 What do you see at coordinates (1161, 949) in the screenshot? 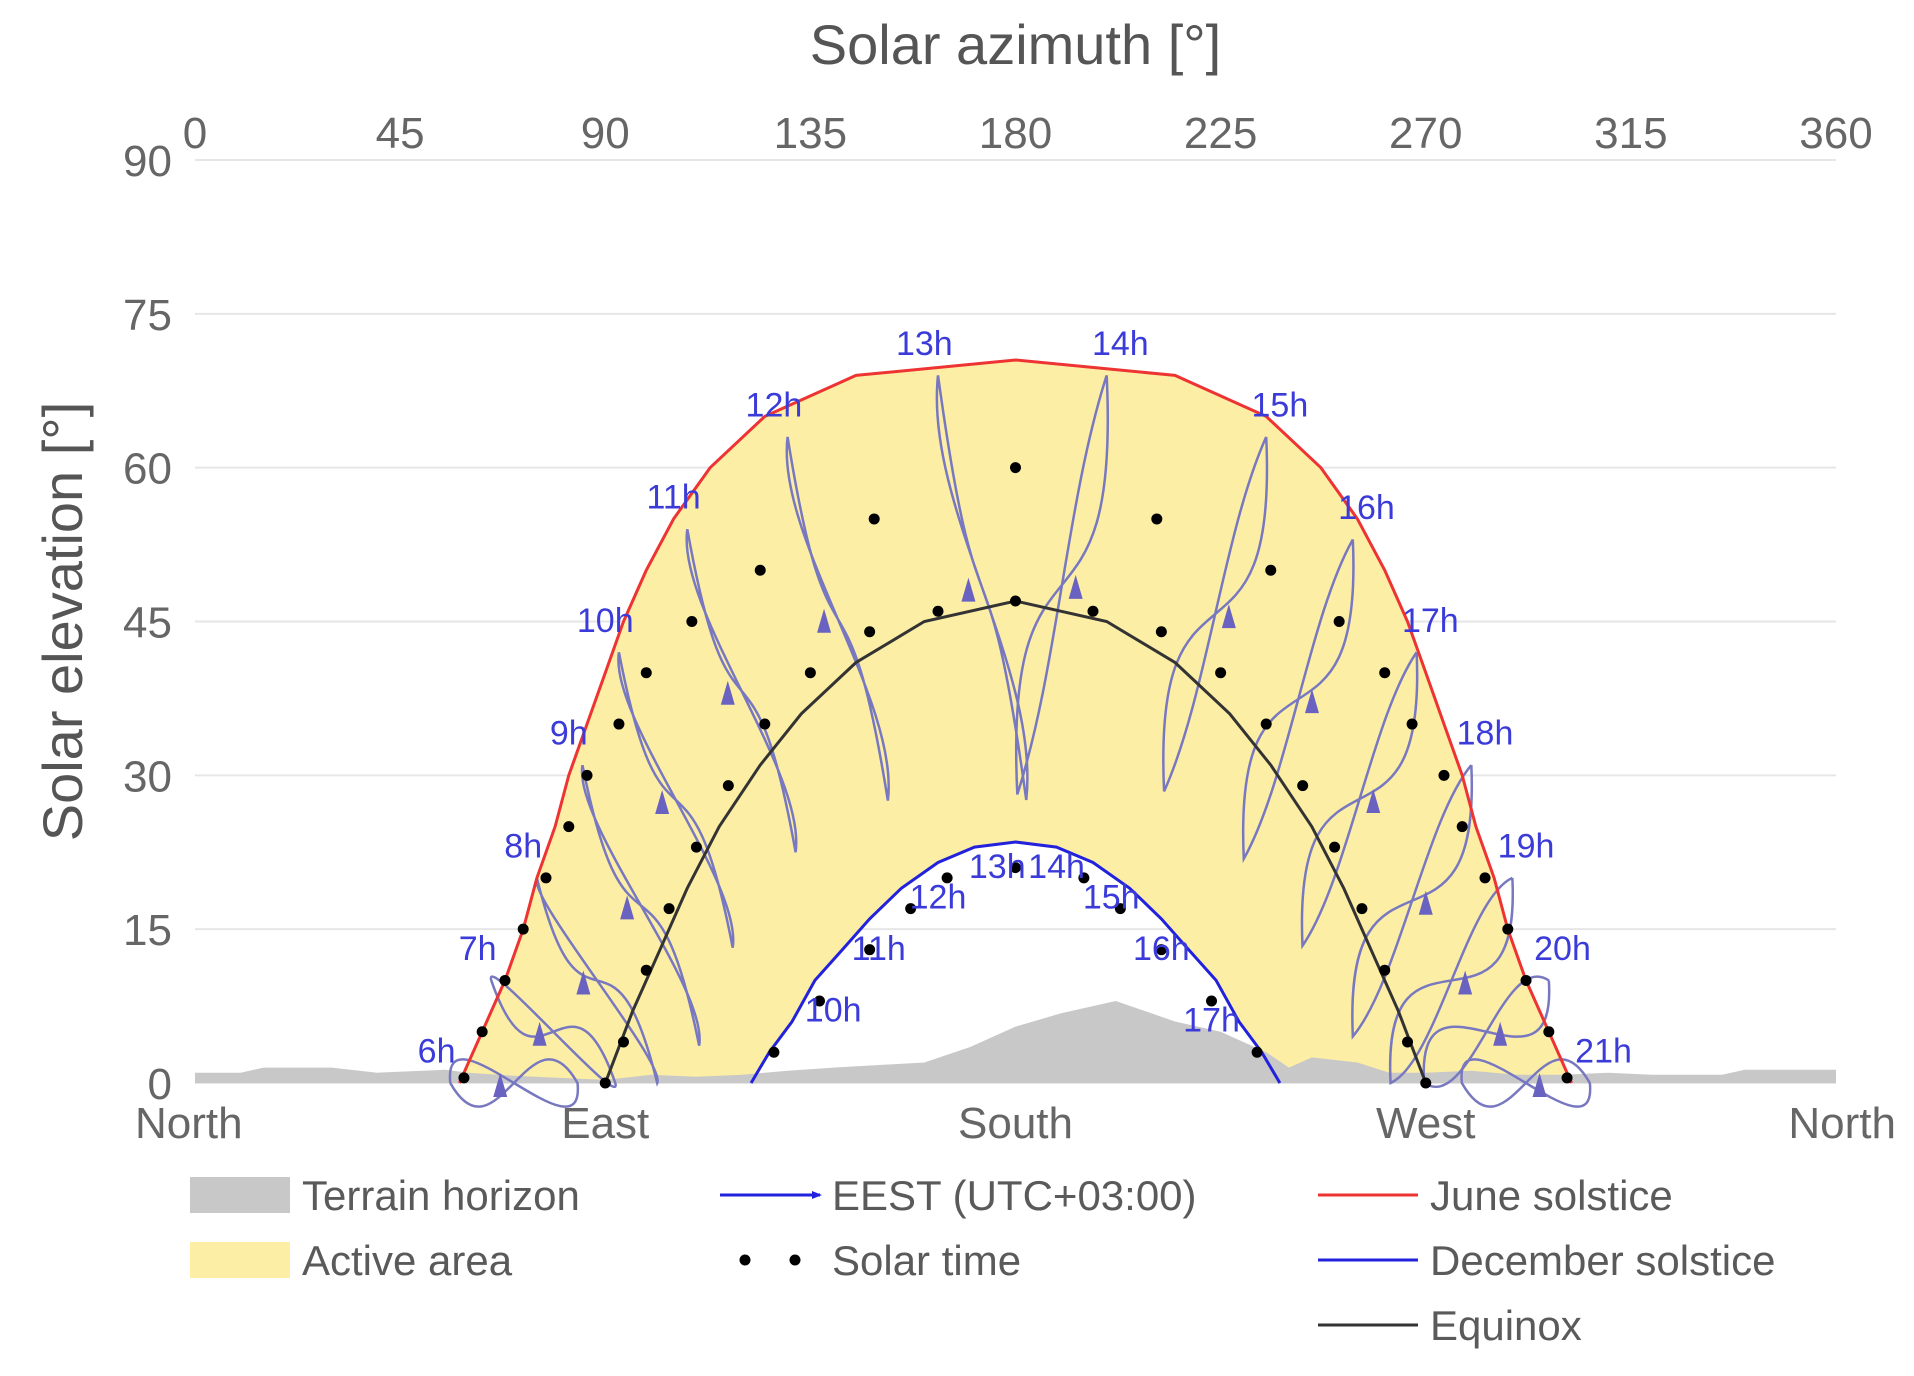
I see `hour-label: 16h` at bounding box center [1161, 949].